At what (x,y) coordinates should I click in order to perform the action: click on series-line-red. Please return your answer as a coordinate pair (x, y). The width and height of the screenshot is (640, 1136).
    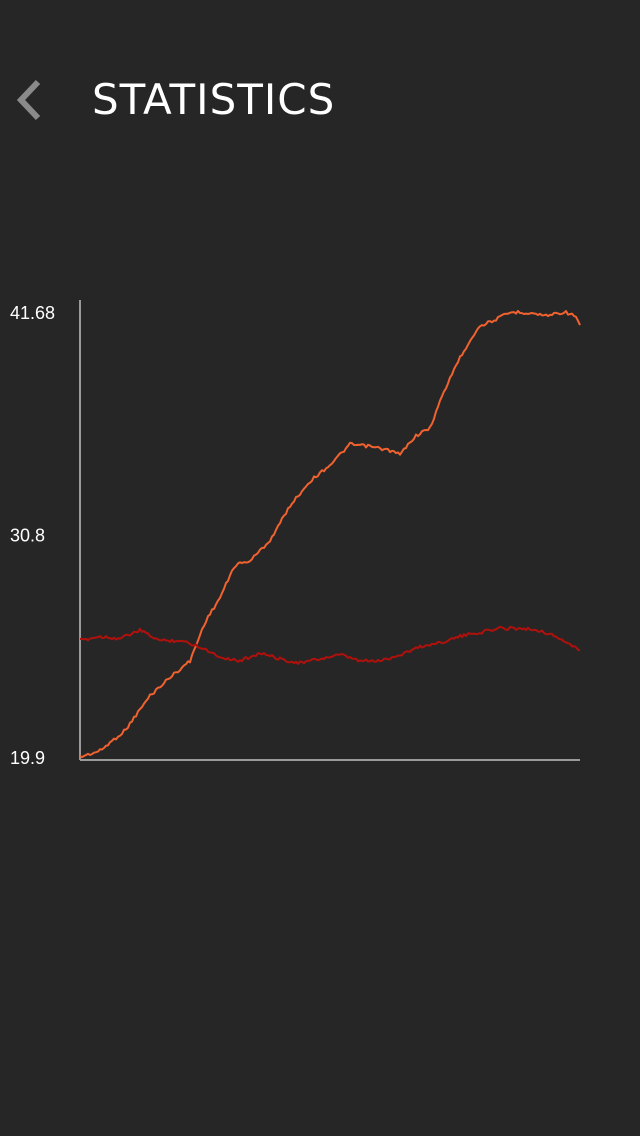
    Looking at the image, I should click on (330, 645).